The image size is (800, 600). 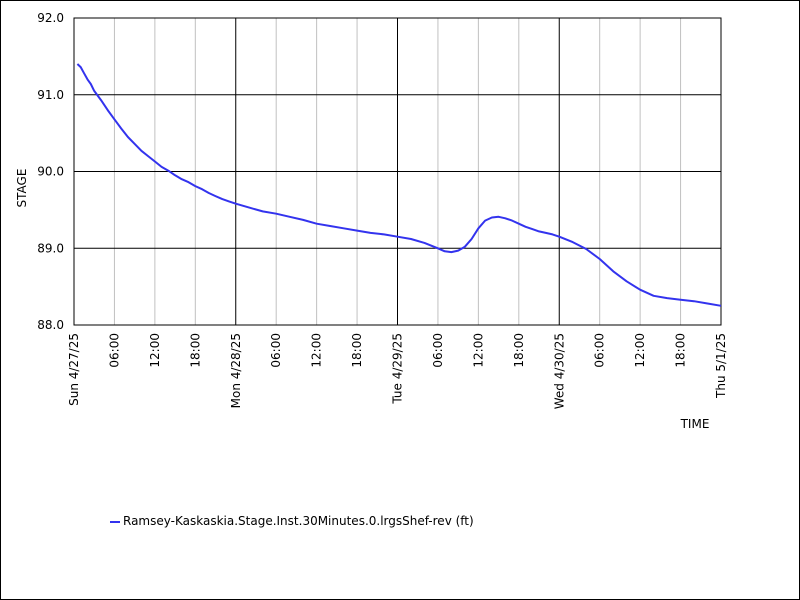 What do you see at coordinates (695, 424) in the screenshot?
I see `x-axis-label: TIME` at bounding box center [695, 424].